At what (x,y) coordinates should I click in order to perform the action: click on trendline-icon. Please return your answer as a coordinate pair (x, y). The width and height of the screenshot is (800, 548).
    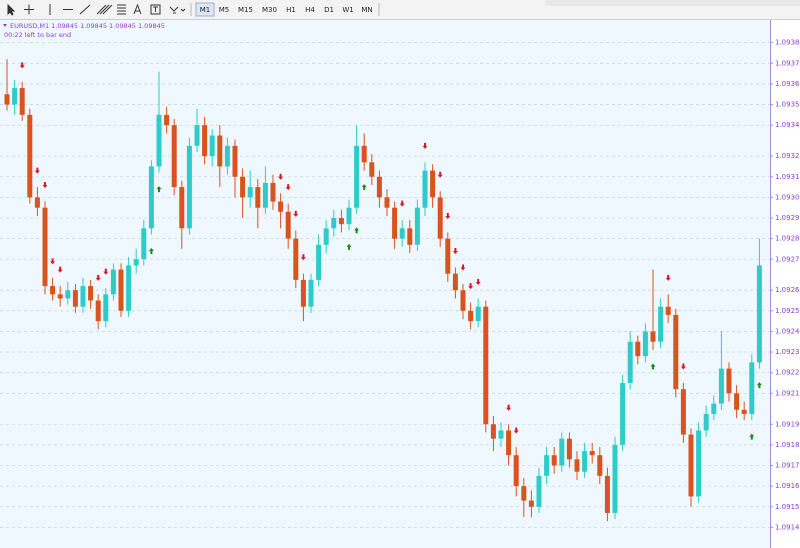
    Looking at the image, I should click on (85, 9).